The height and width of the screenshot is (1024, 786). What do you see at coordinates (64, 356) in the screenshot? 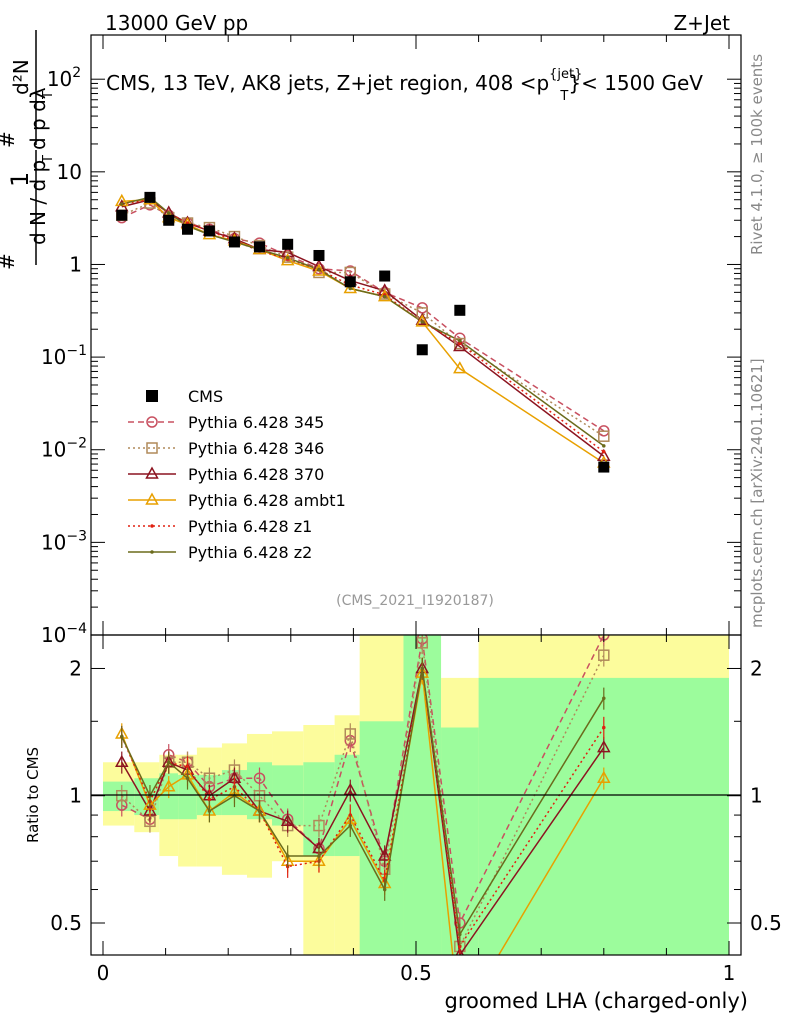
I see `y-tick-label: 10⁻¹` at bounding box center [64, 356].